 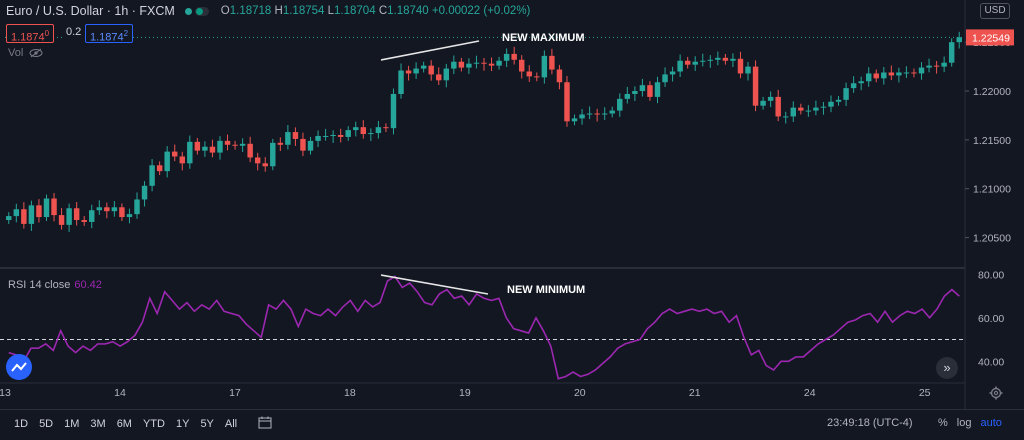 I want to click on change-value: +0.00022 (+0.02%), so click(x=481, y=11).